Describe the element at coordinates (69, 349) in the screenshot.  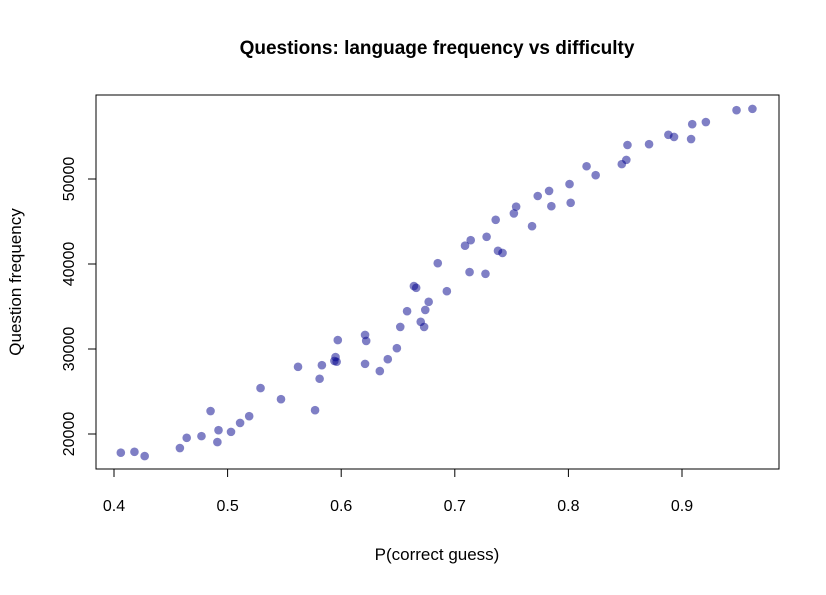
I see `y-tick-label: 30000` at that location.